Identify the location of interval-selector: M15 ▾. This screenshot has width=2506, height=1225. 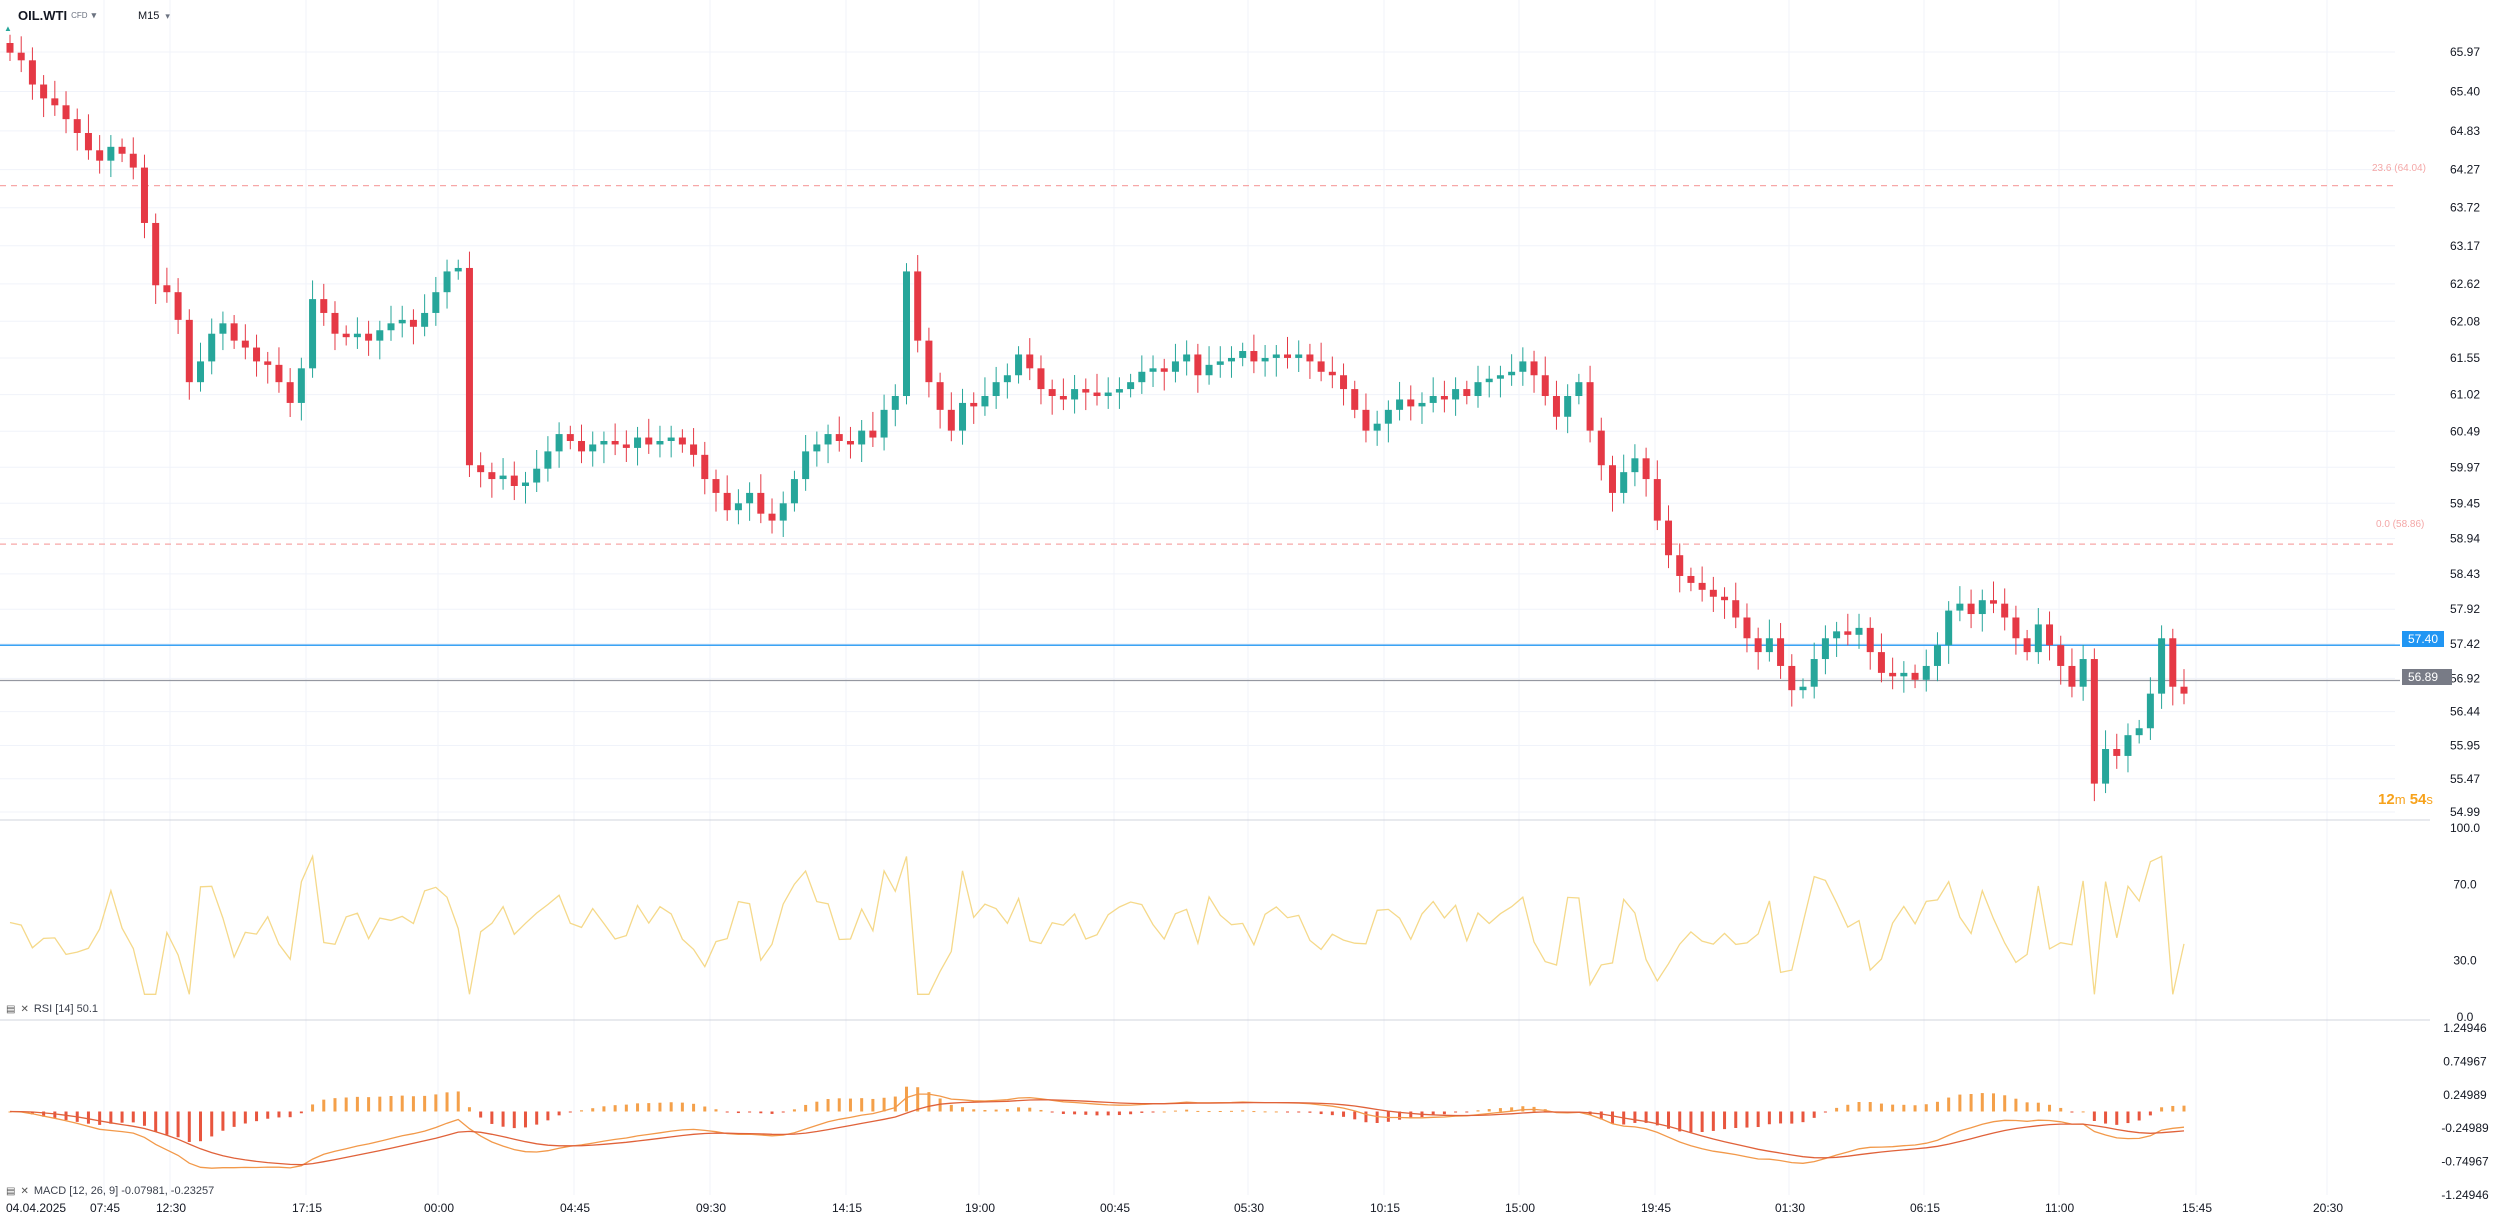
(154, 16).